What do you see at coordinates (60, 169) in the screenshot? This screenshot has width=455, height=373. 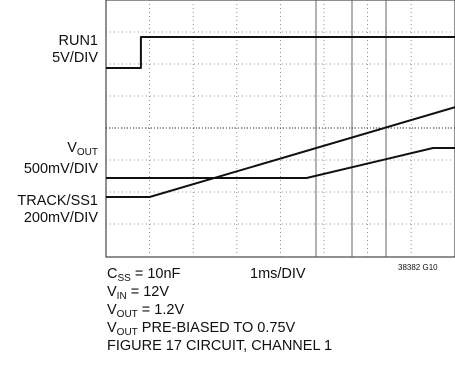 I see `vout-scale: 500mV/DIV` at bounding box center [60, 169].